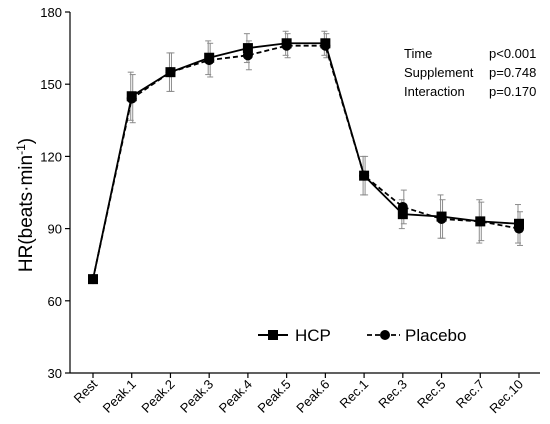  I want to click on y-axis-label-superscript: -1, so click(21, 149).